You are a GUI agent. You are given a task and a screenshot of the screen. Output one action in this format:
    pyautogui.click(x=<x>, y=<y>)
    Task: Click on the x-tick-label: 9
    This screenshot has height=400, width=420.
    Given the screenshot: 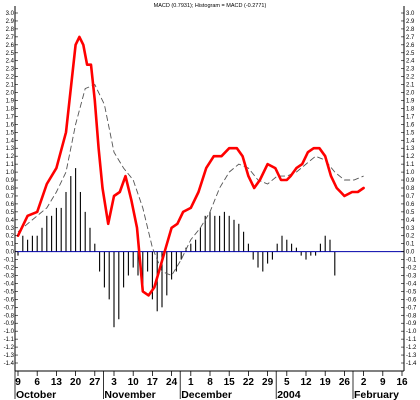 What is the action you would take?
    pyautogui.click(x=383, y=382)
    